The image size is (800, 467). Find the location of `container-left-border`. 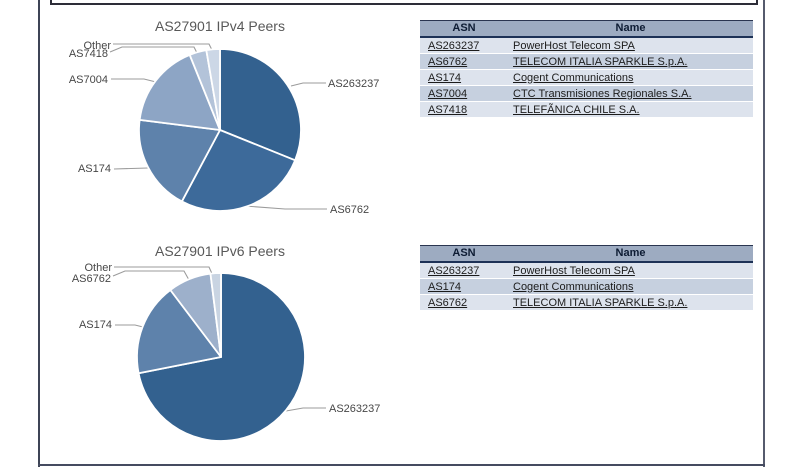

container-left-border is located at coordinates (39, 233).